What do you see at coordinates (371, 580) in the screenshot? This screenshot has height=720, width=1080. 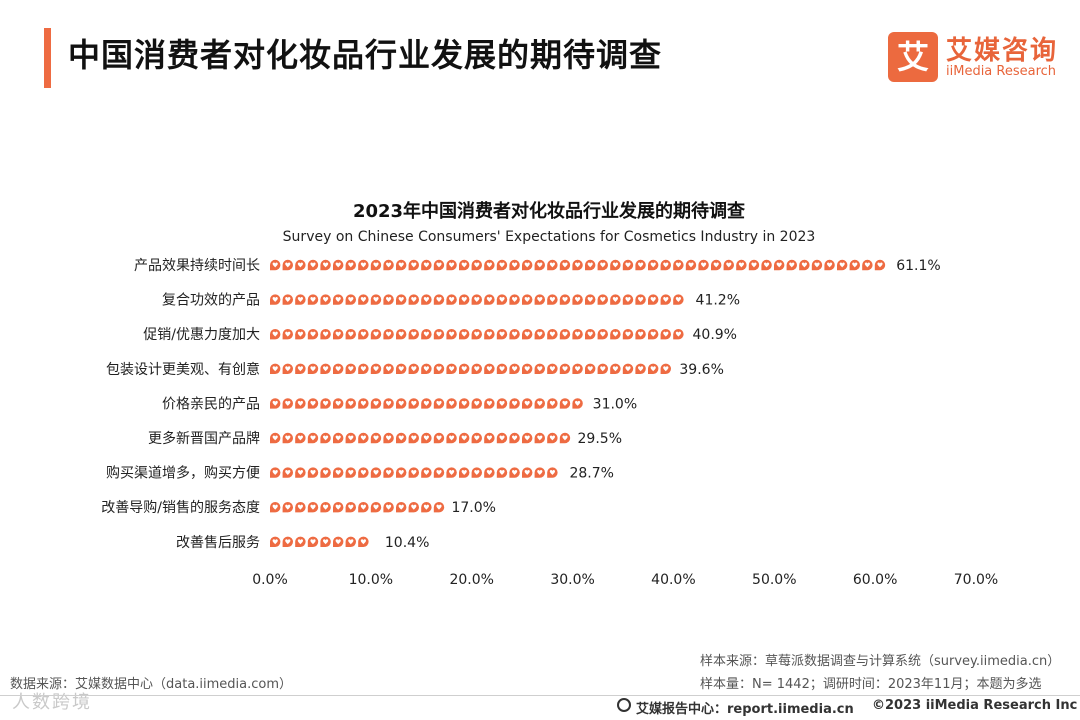 I see `x-tick-label: 10.0%` at bounding box center [371, 580].